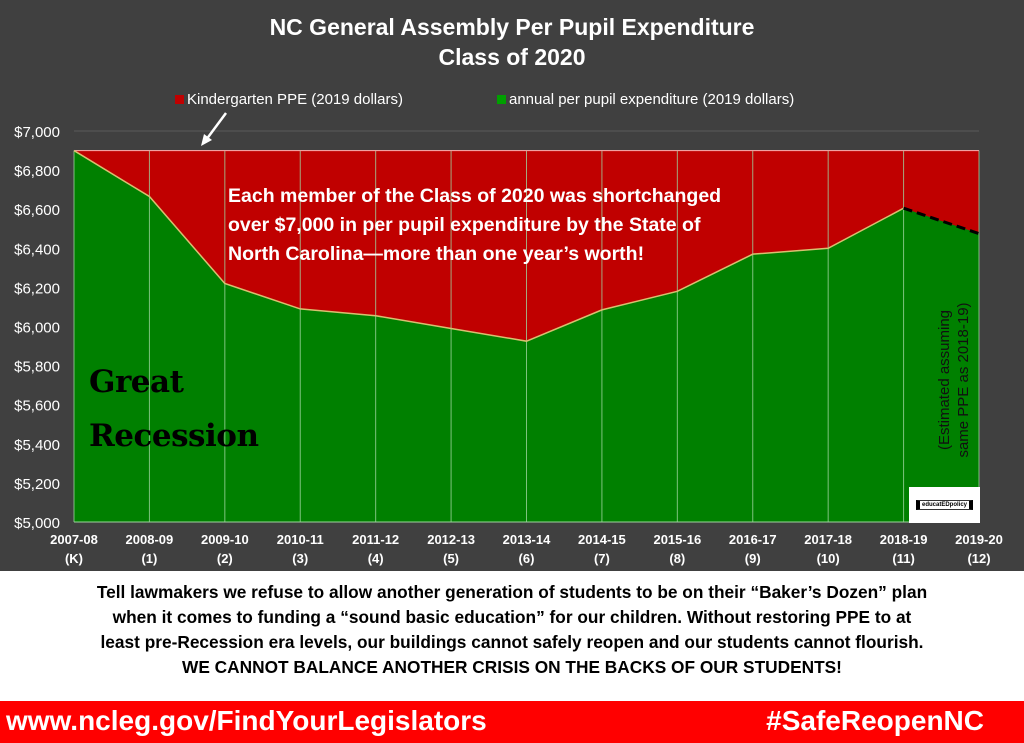 The image size is (1024, 743). I want to click on find-legislators-link: www.ncleg.gov/FindYourLegislators, so click(246, 720).